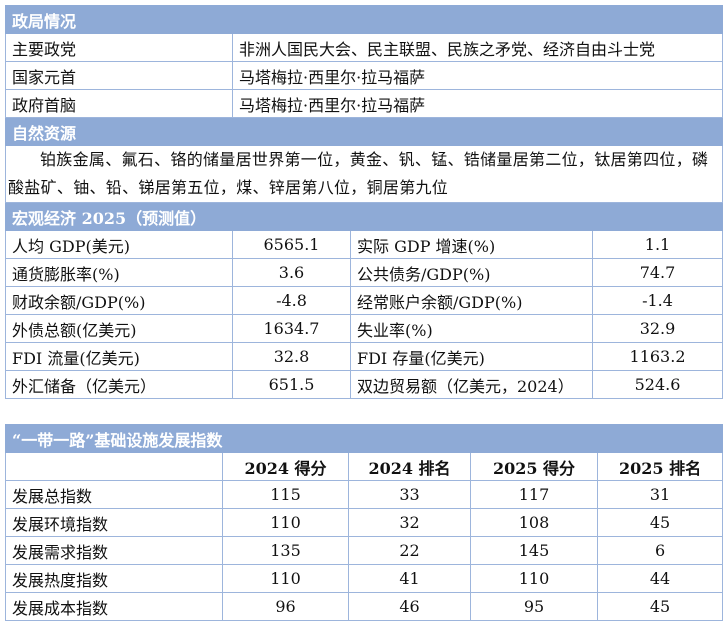 Image resolution: width=726 pixels, height=623 pixels. I want to click on table-row: 发展需求指数 135 22 145 6, so click(364, 550).